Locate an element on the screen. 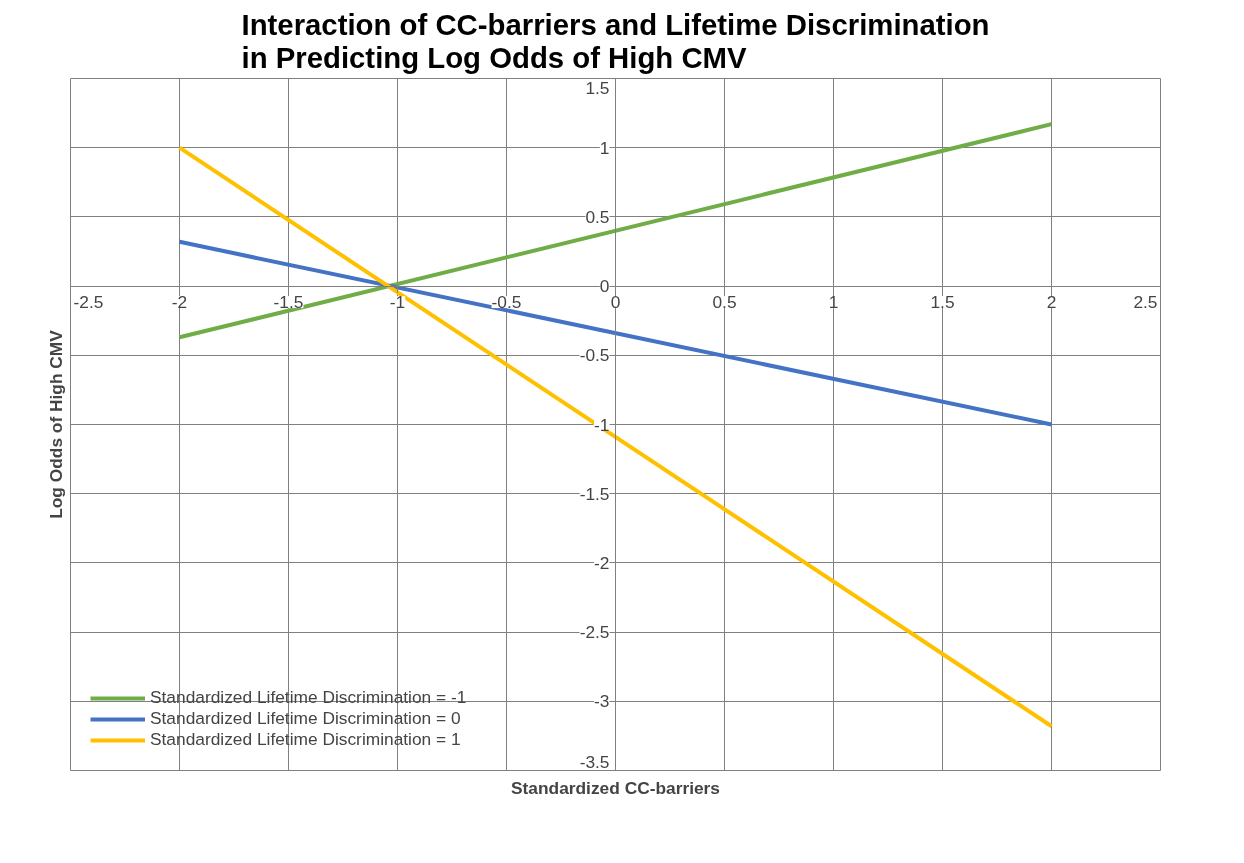 The image size is (1244, 863). x-axis-title: Standardized CC-barriers is located at coordinates (615, 787).